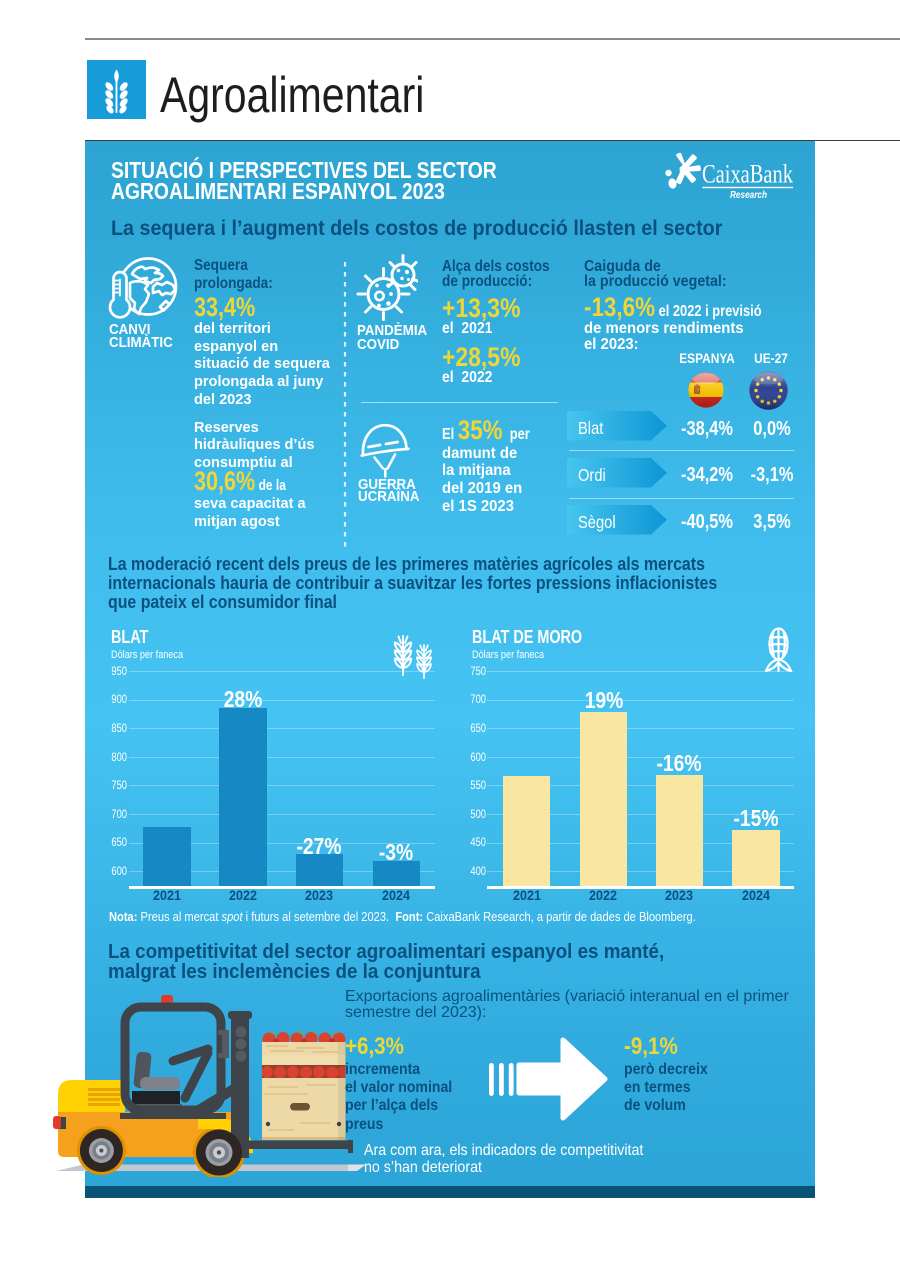  Describe the element at coordinates (748, 194) in the screenshot. I see `svg-text: Research` at that location.